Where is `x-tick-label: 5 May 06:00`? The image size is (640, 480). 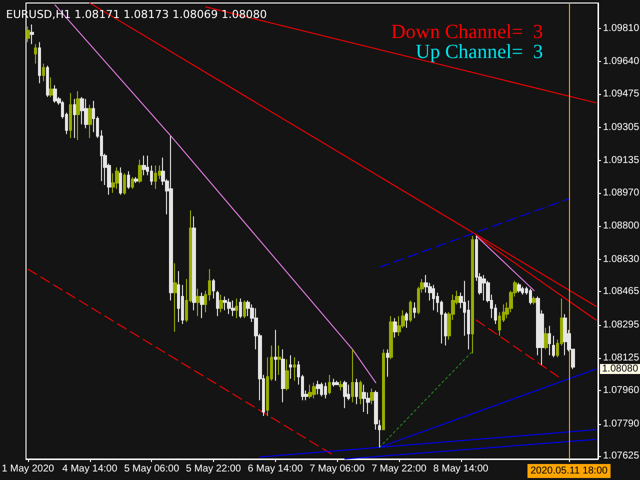 x-tick-label: 5 May 06:00 is located at coordinates (152, 469).